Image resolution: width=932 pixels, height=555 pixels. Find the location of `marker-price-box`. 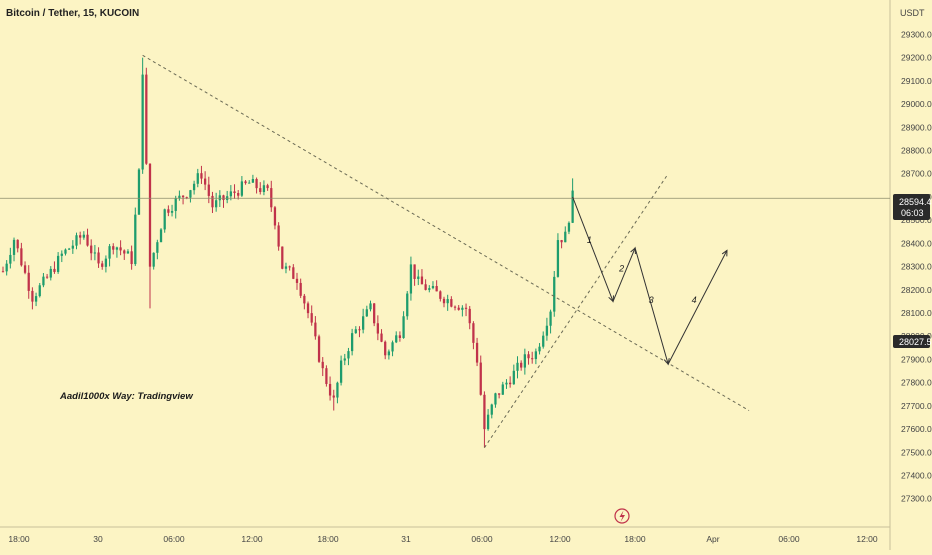

marker-price-box is located at coordinates (911, 341).